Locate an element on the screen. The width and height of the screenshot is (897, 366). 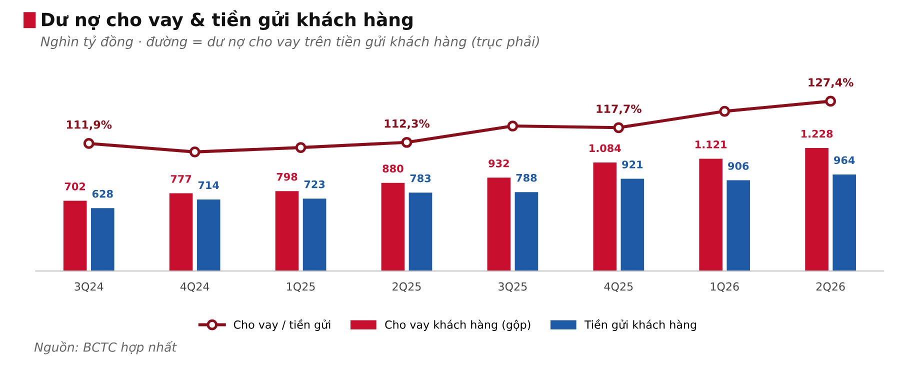
x-tick-label: 2Q25 is located at coordinates (406, 287).